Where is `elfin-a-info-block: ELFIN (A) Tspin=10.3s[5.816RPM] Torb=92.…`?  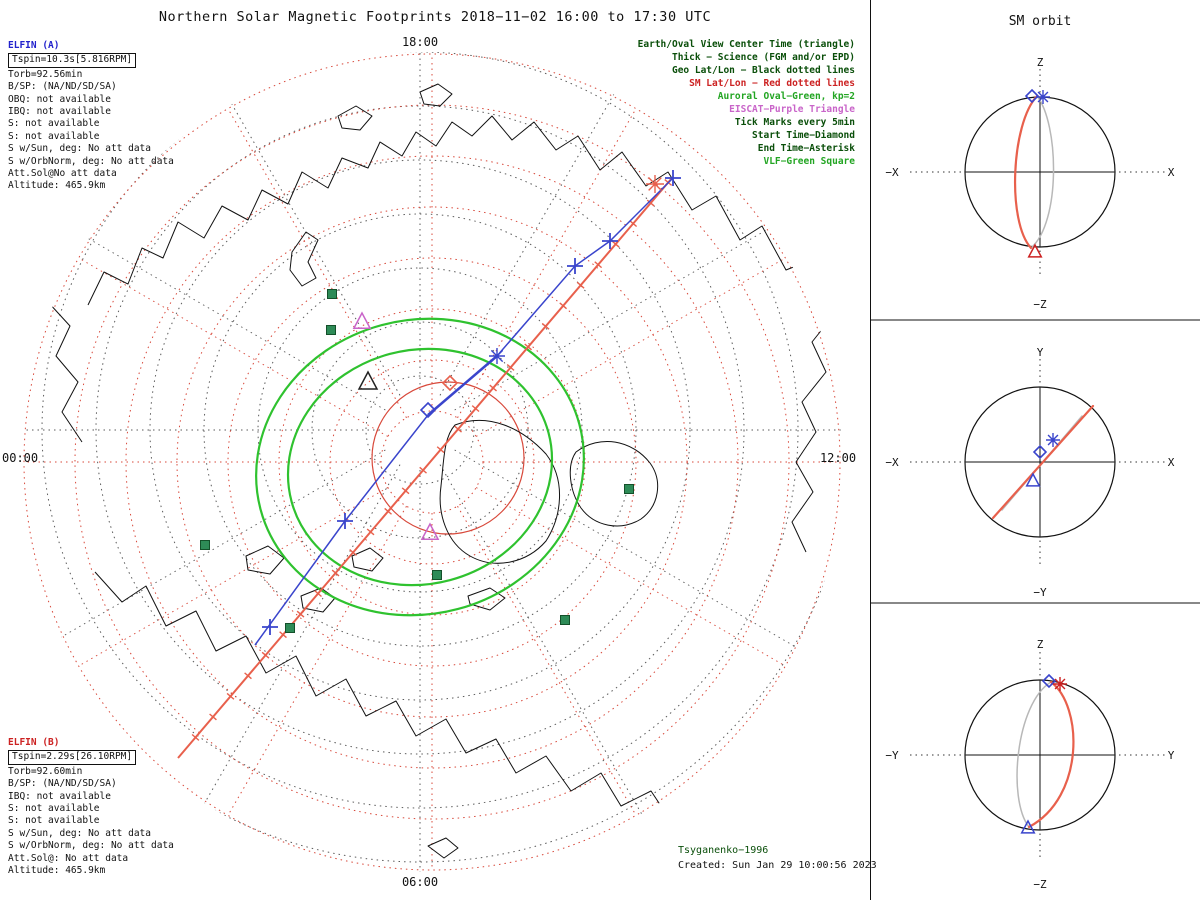
elfin-a-info-block: ELFIN (A) Tspin=10.3s[5.816RPM] Torb=92.… is located at coordinates (91, 116).